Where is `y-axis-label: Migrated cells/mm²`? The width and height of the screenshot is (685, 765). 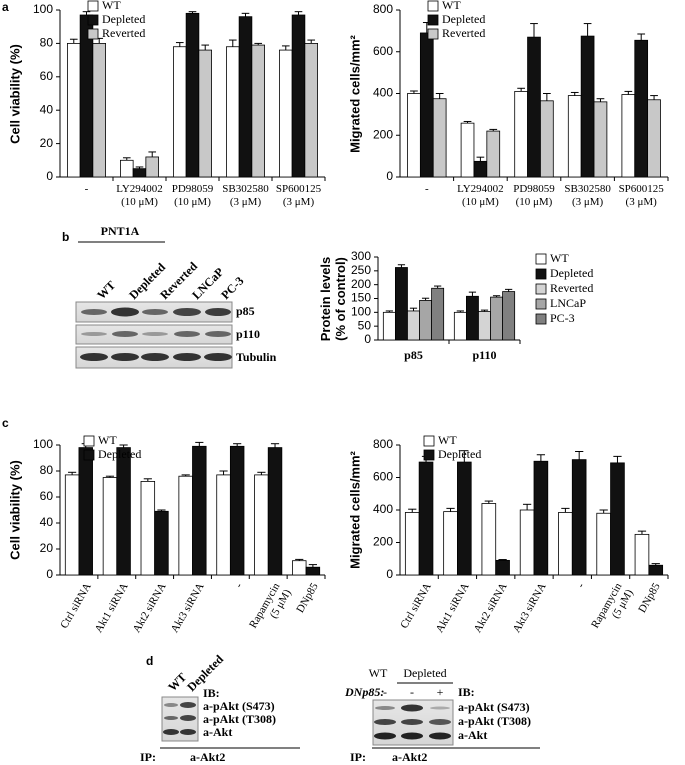 y-axis-label: Migrated cells/mm² is located at coordinates (355, 510).